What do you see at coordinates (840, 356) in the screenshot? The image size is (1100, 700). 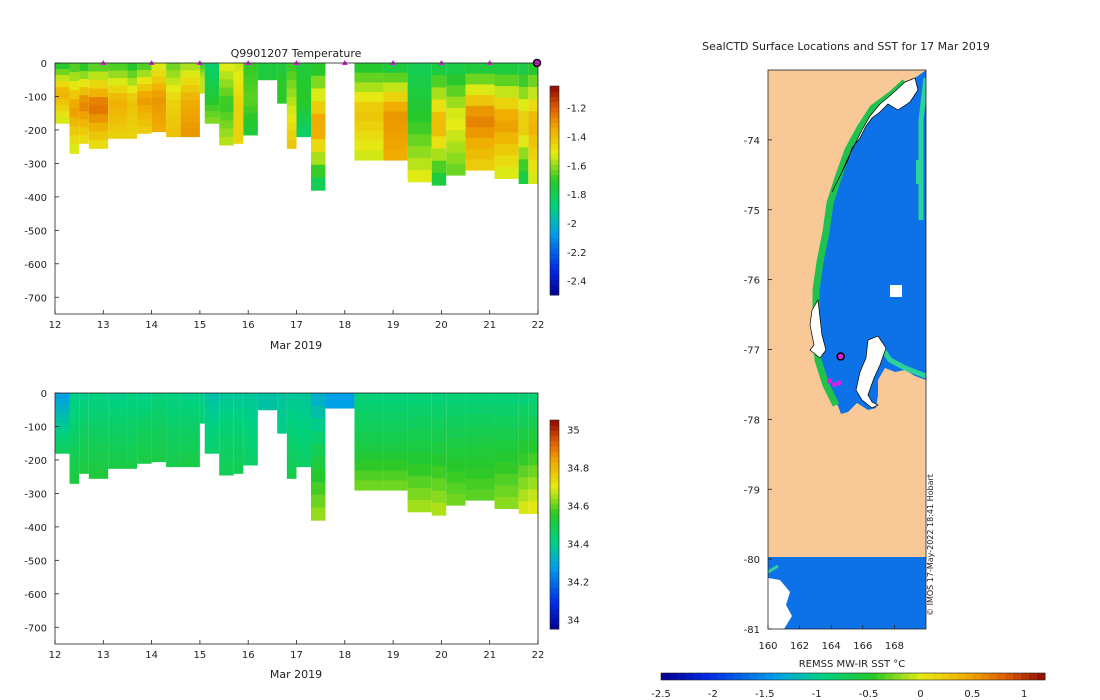 I see `seal-position-highlight` at bounding box center [840, 356].